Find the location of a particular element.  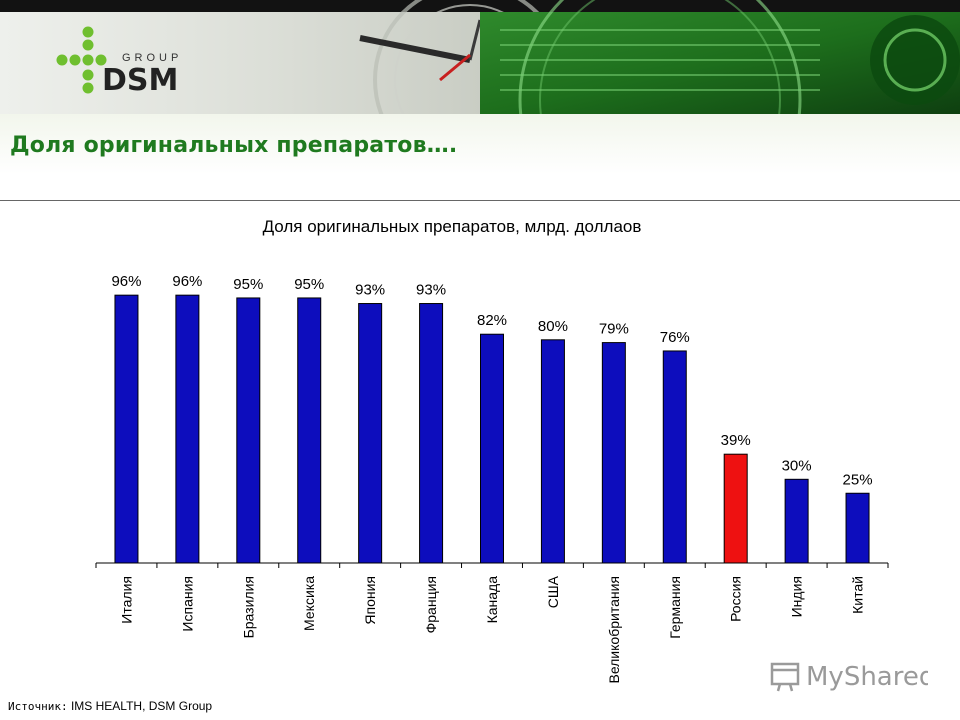

value-label-8: 80% is located at coordinates (553, 326).